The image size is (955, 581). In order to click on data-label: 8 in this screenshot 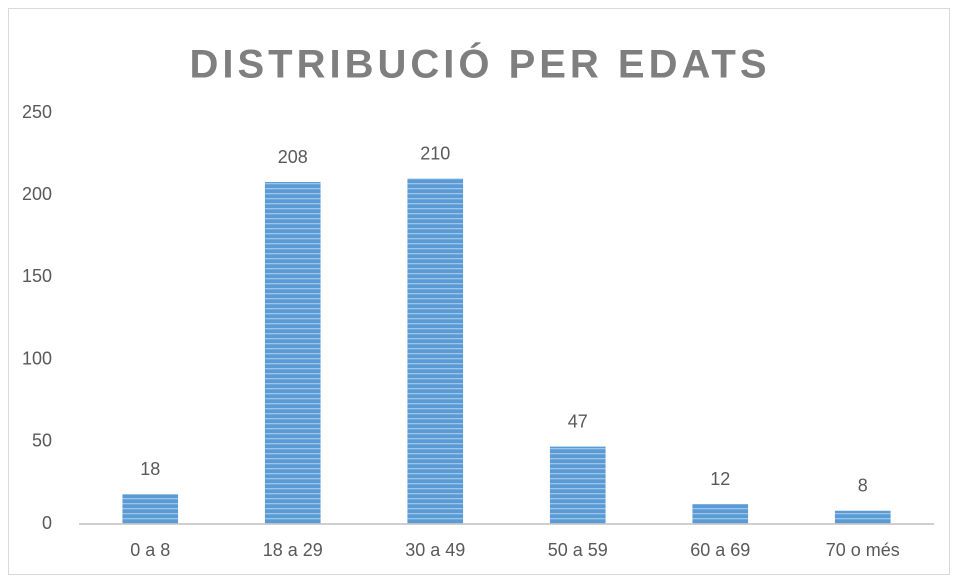, I will do `click(863, 486)`.